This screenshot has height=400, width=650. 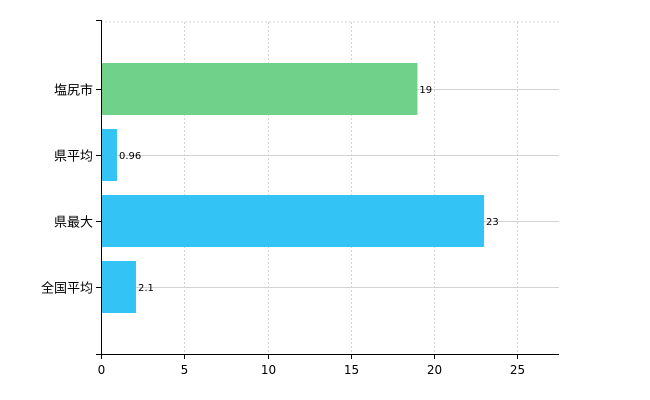 What do you see at coordinates (130, 156) in the screenshot?
I see `data-label: 0.96` at bounding box center [130, 156].